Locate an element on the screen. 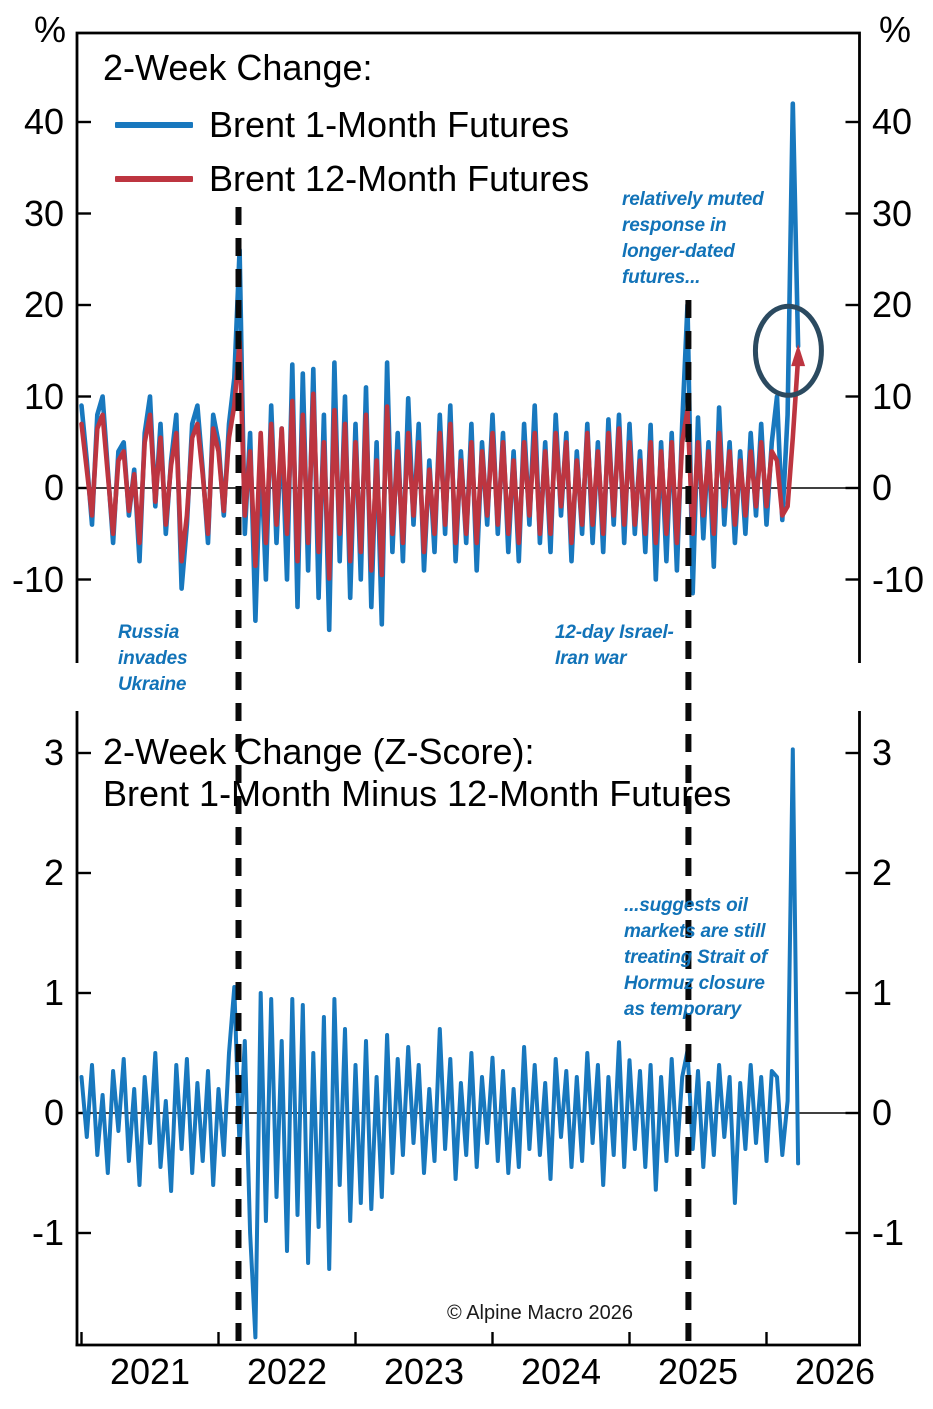  annotation-line: as temporary is located at coordinates (682, 1009).